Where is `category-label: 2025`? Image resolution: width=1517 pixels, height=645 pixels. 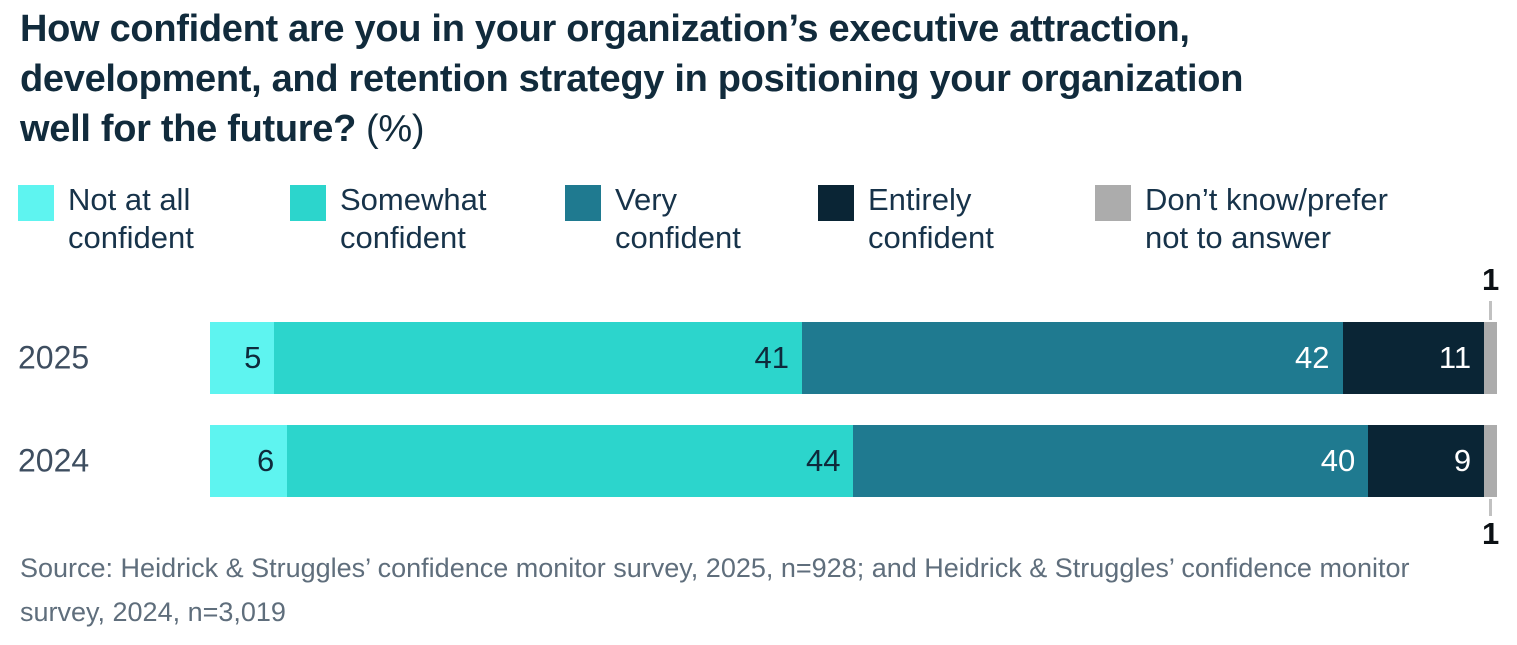 category-label: 2025 is located at coordinates (54, 357).